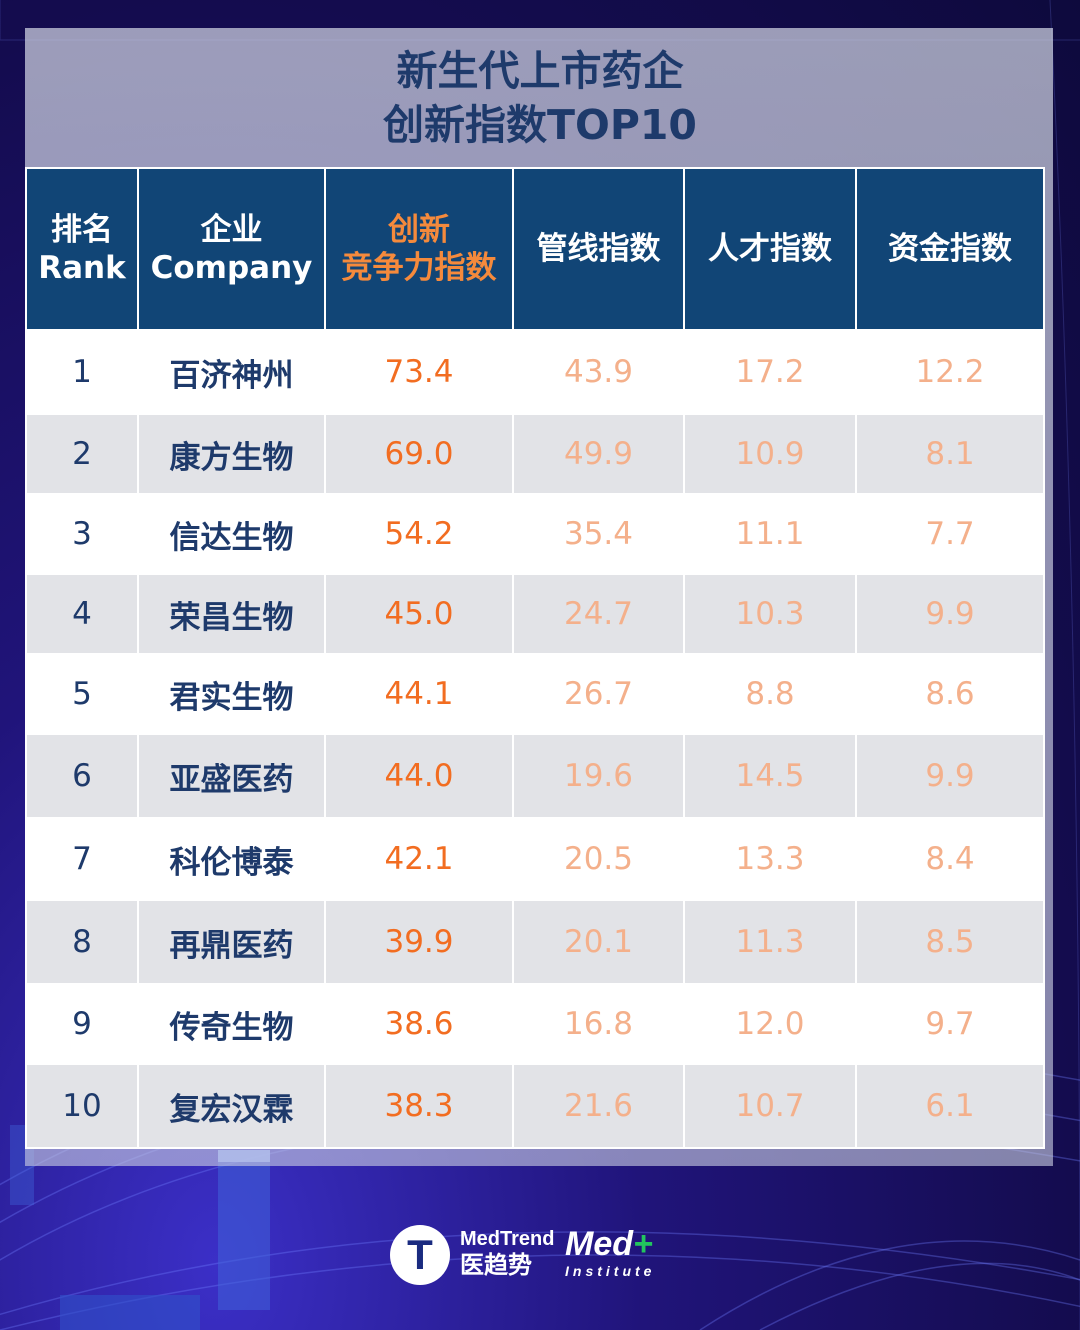 Image resolution: width=1080 pixels, height=1330 pixels. What do you see at coordinates (598, 859) in the screenshot?
I see `pipeline-cell: 20.5` at bounding box center [598, 859].